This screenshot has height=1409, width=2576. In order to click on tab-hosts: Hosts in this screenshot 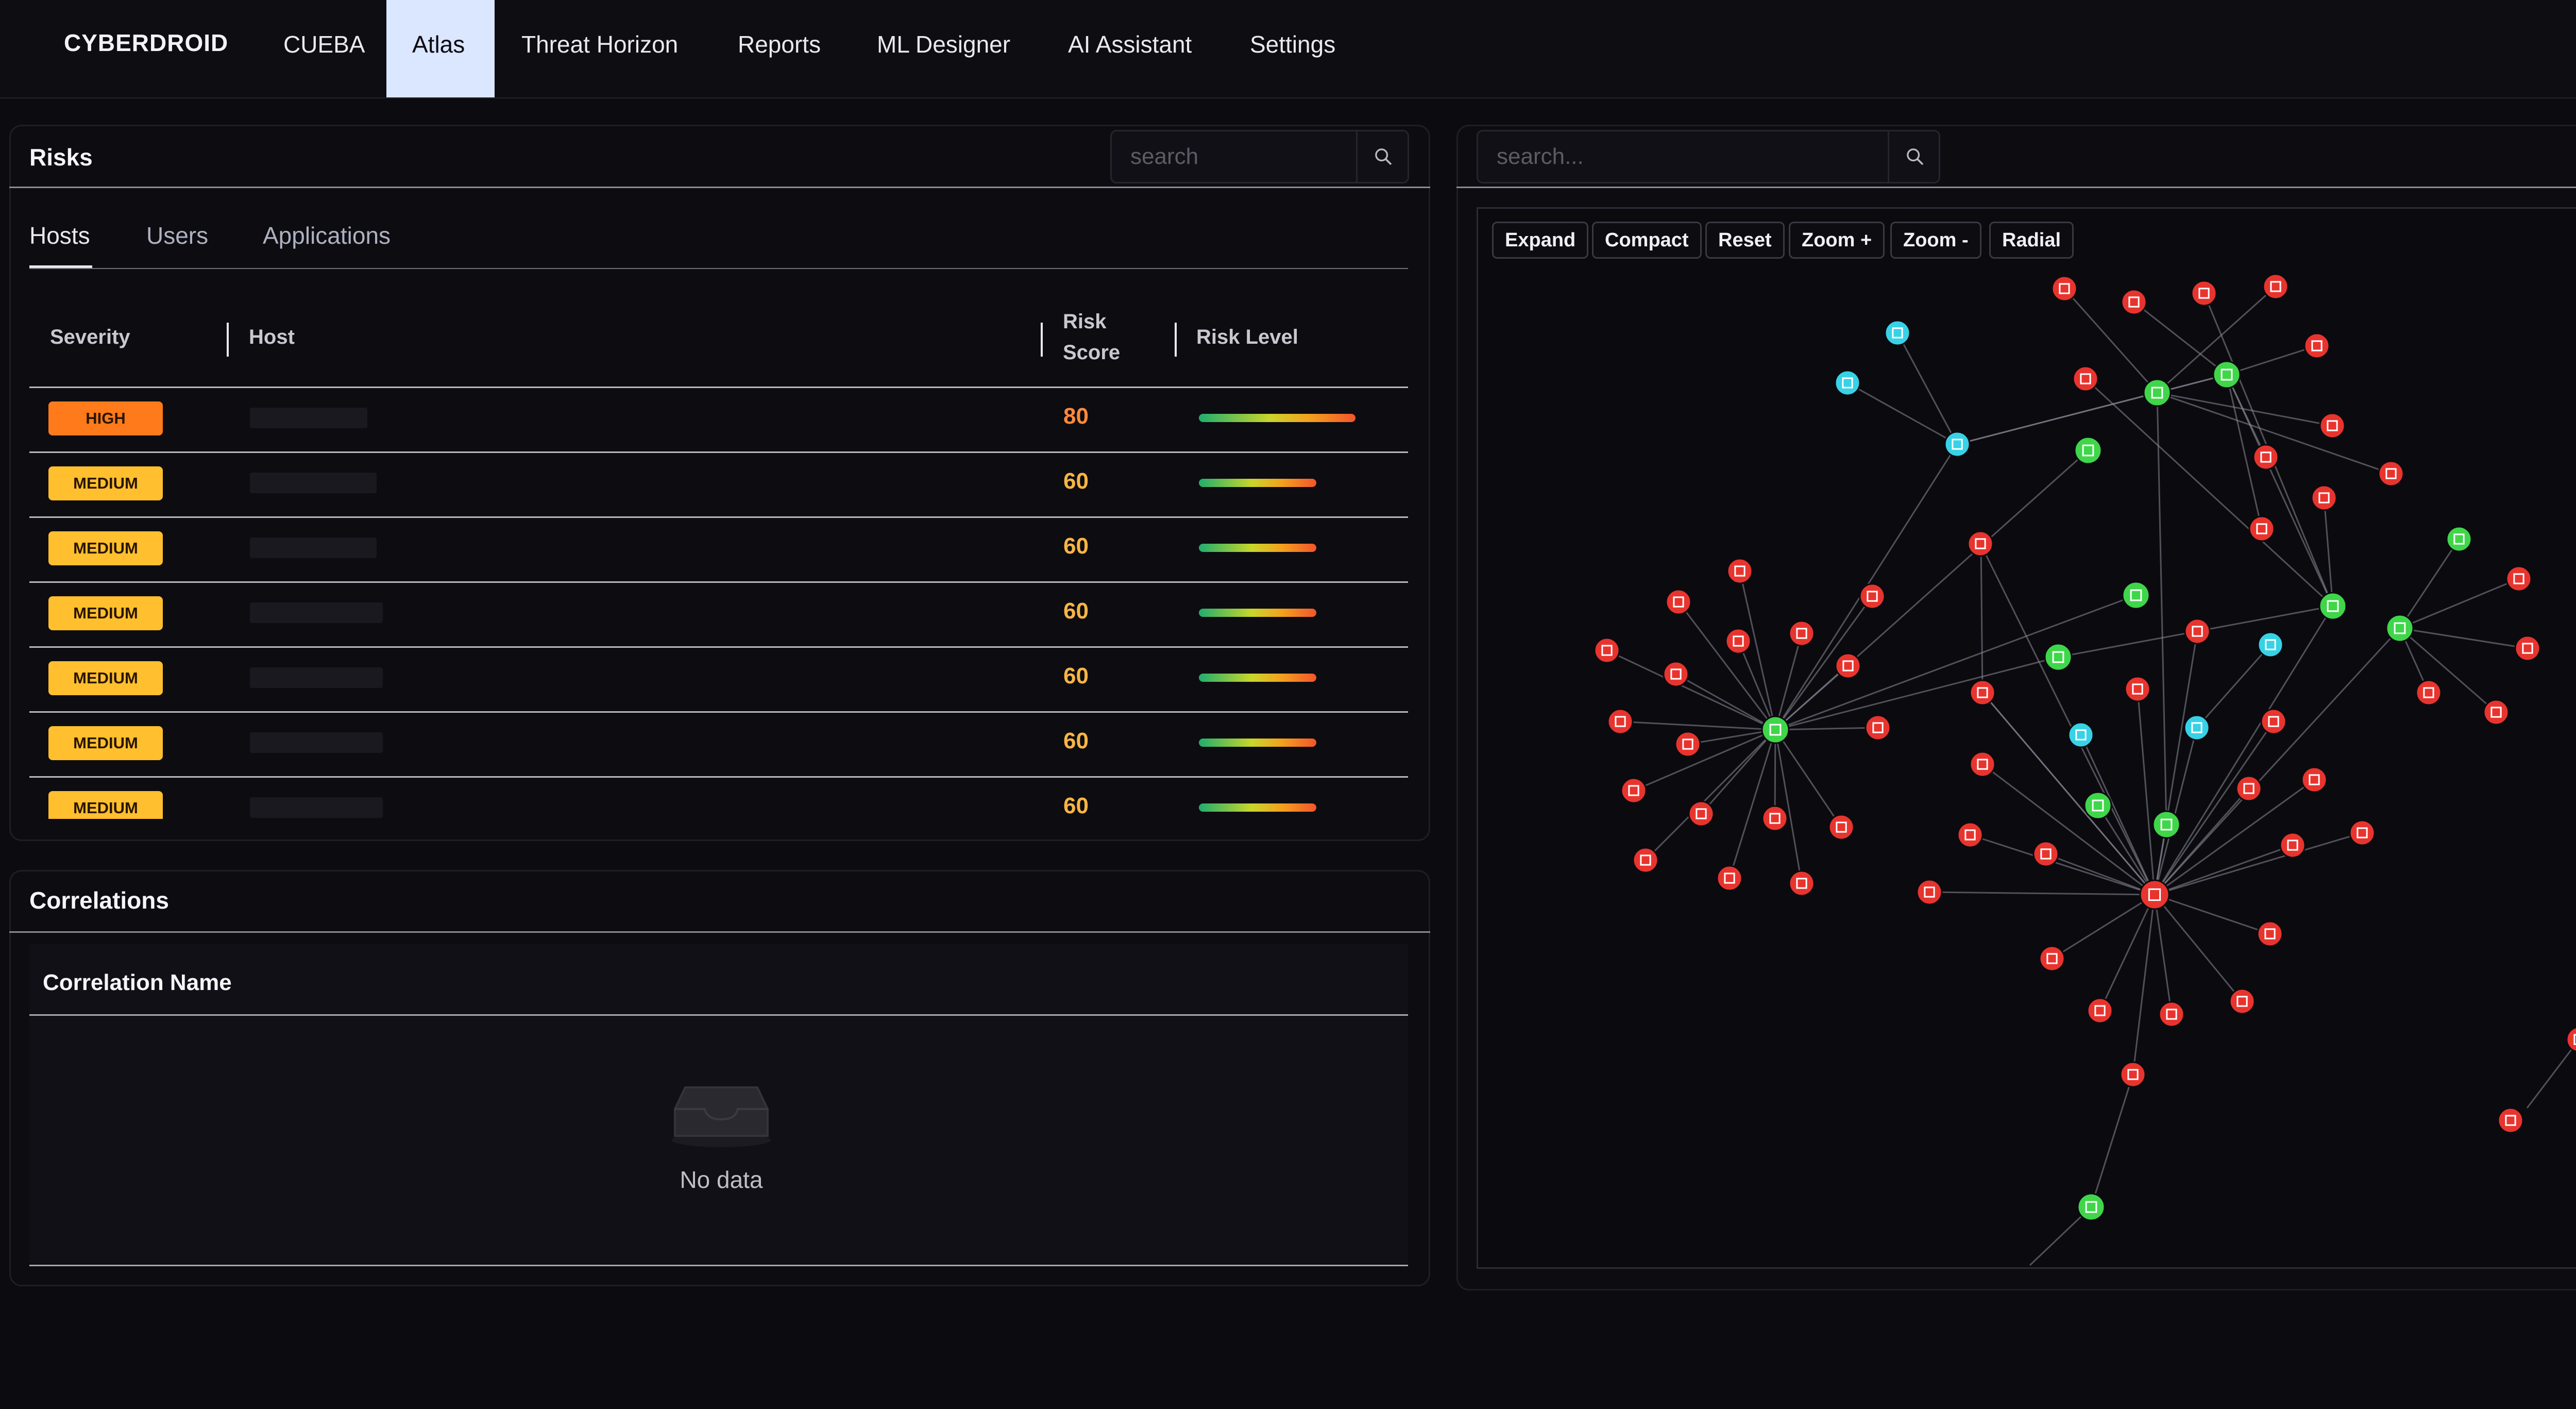, I will do `click(59, 235)`.